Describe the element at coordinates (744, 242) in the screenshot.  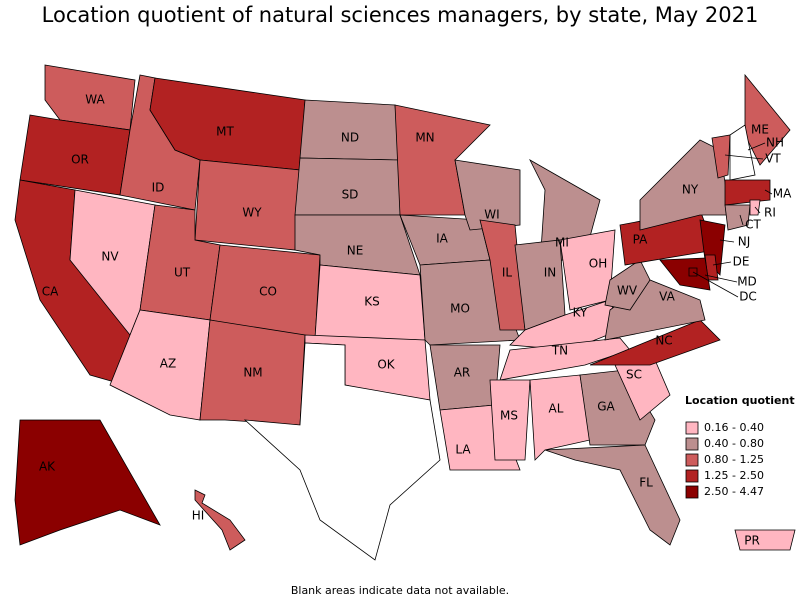
I see `state-label: NJ` at that location.